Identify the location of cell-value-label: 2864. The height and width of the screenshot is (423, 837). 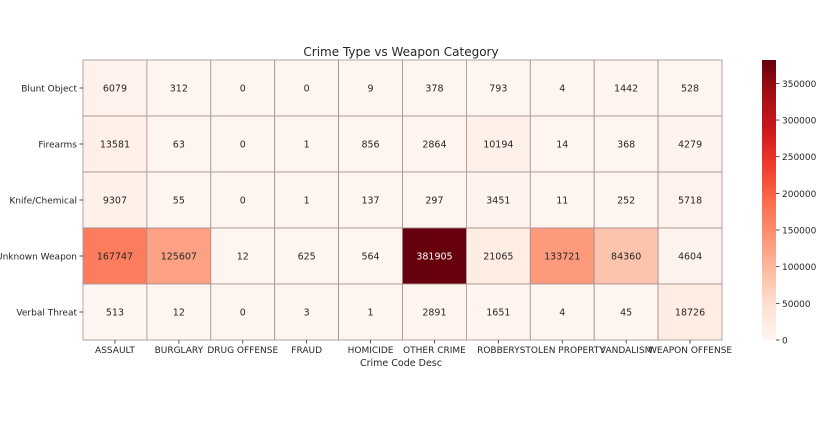
(434, 145).